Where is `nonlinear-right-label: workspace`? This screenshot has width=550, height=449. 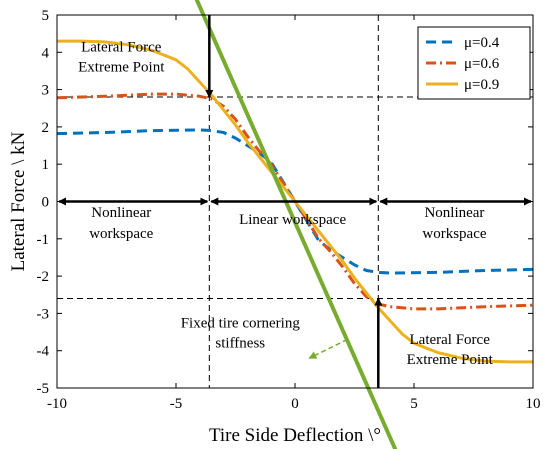
nonlinear-right-label: workspace is located at coordinates (454, 234).